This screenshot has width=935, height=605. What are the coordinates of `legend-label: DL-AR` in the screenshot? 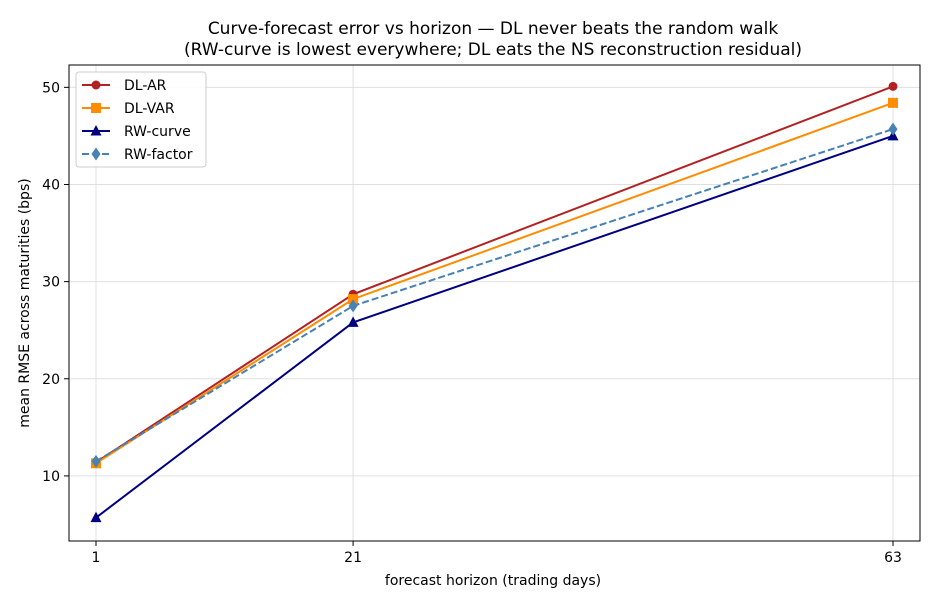 It's located at (145, 86).